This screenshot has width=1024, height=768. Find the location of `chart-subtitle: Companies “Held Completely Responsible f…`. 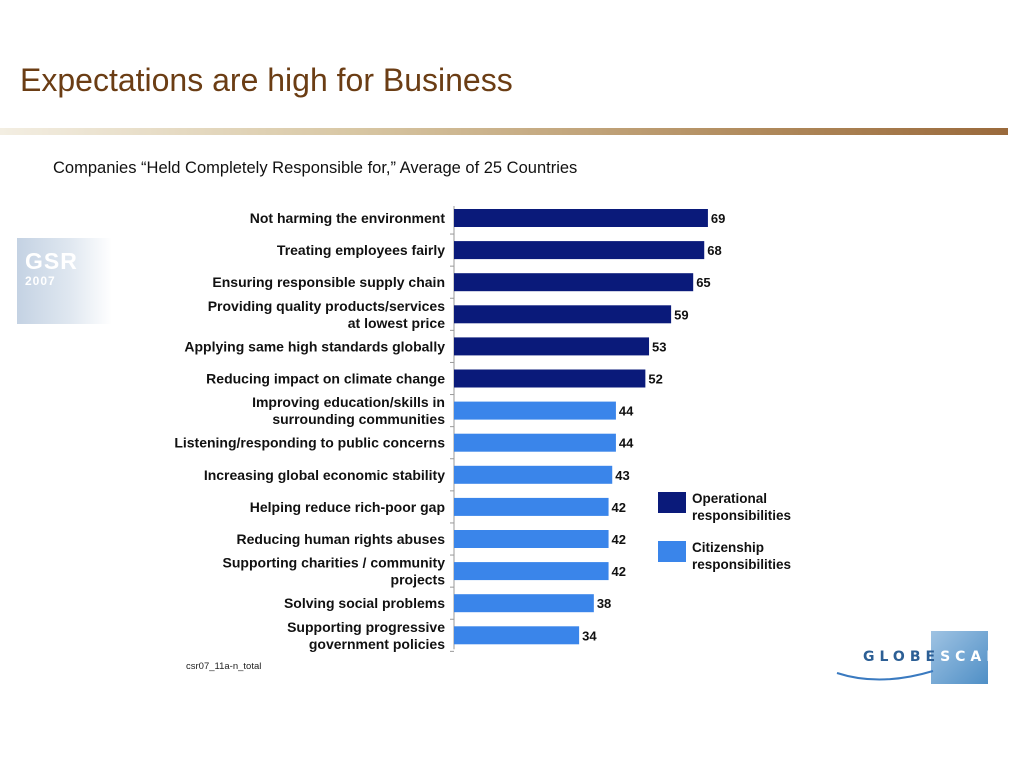

chart-subtitle: Companies “Held Completely Responsible f… is located at coordinates (315, 168).